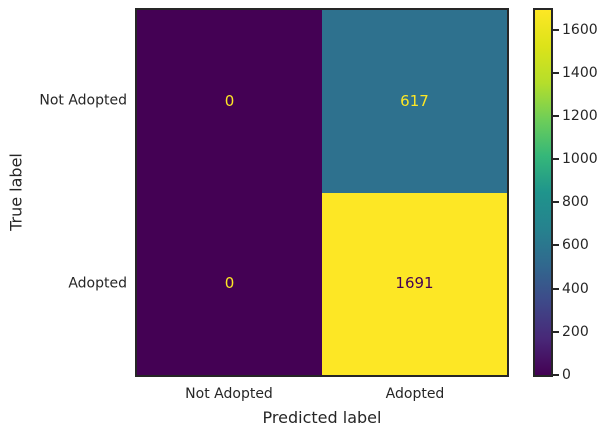 This screenshot has height=434, width=612. I want to click on matrix-cell-r1c0: 0, so click(229, 283).